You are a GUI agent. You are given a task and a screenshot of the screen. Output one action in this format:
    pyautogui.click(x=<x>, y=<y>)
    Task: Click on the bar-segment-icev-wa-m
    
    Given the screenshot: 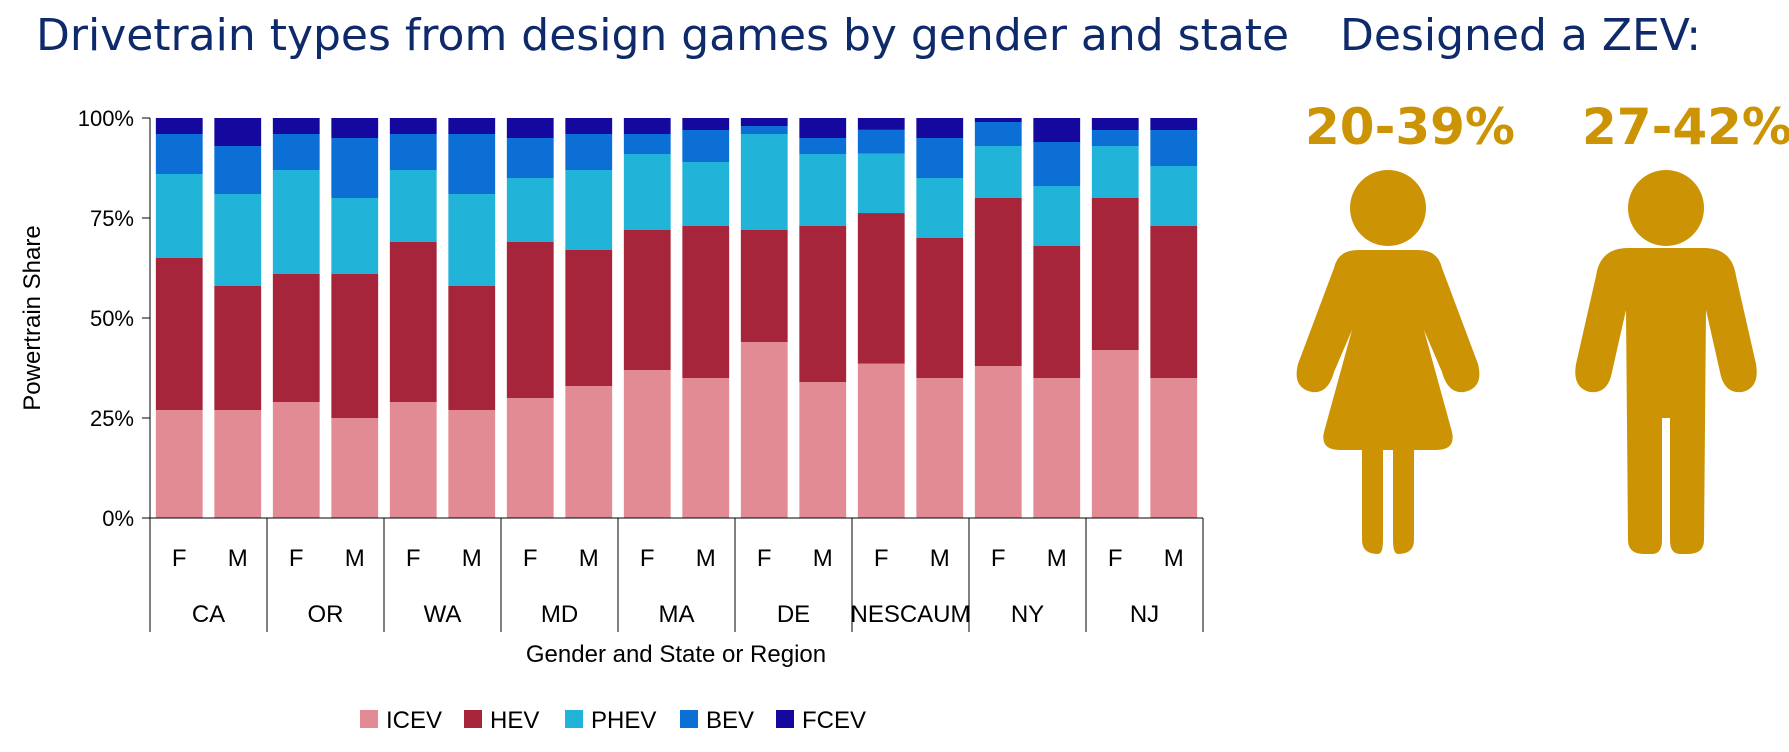 What is the action you would take?
    pyautogui.click(x=472, y=464)
    